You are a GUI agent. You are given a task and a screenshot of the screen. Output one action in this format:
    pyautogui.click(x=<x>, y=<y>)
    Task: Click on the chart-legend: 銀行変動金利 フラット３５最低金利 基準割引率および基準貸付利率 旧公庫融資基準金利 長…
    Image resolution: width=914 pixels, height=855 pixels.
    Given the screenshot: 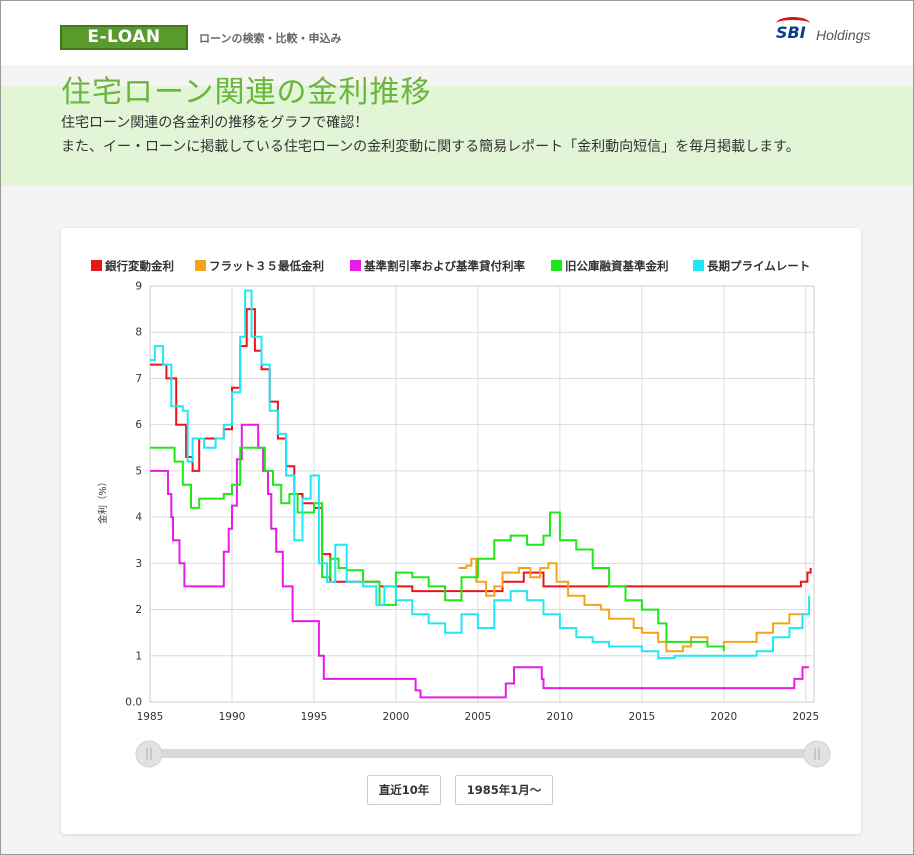 What is the action you would take?
    pyautogui.click(x=450, y=266)
    